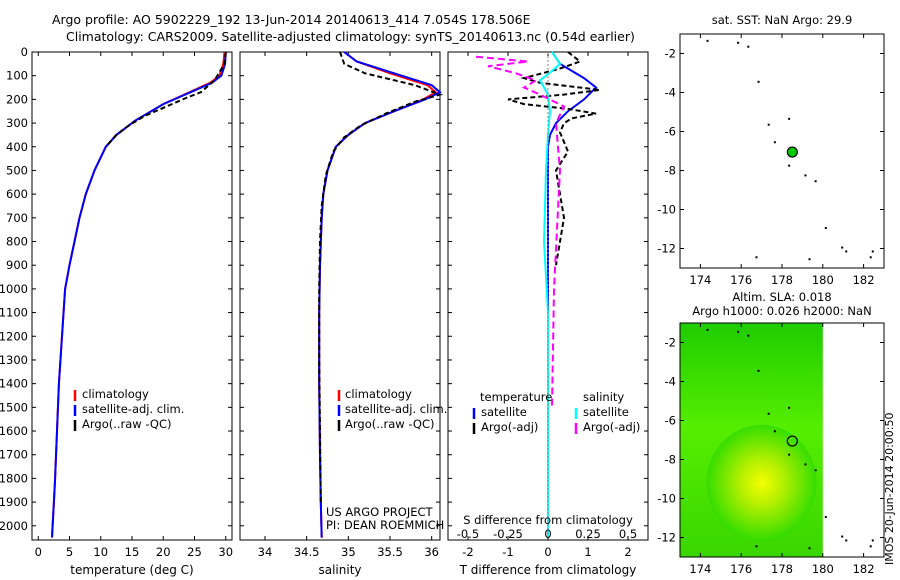  I want to click on series-line-salinity-argo-adj-, so click(520, 231).